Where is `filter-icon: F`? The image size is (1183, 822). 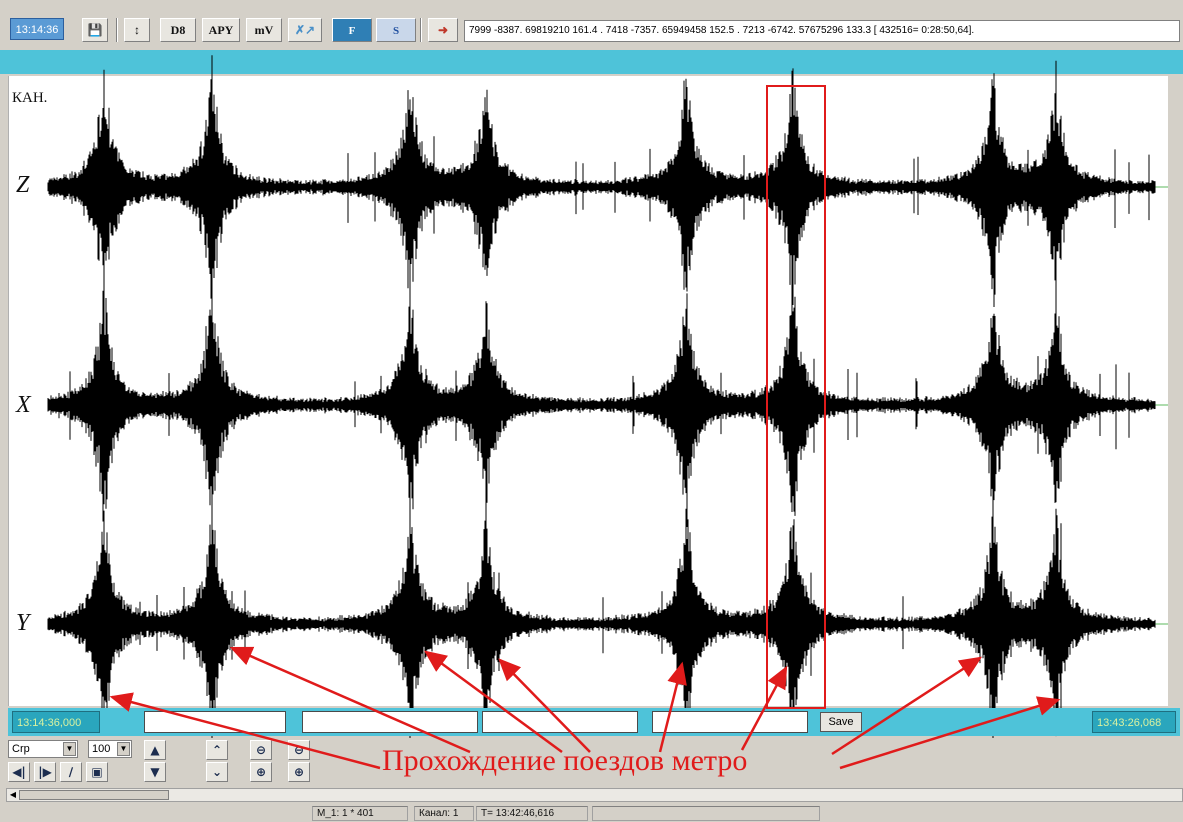 filter-icon: F is located at coordinates (352, 31).